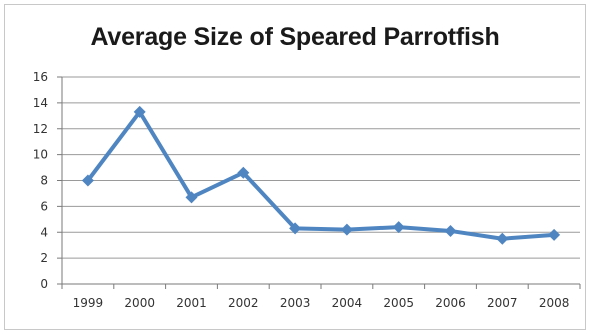 The width and height of the screenshot is (592, 335). I want to click on data-point-2005, so click(398, 227).